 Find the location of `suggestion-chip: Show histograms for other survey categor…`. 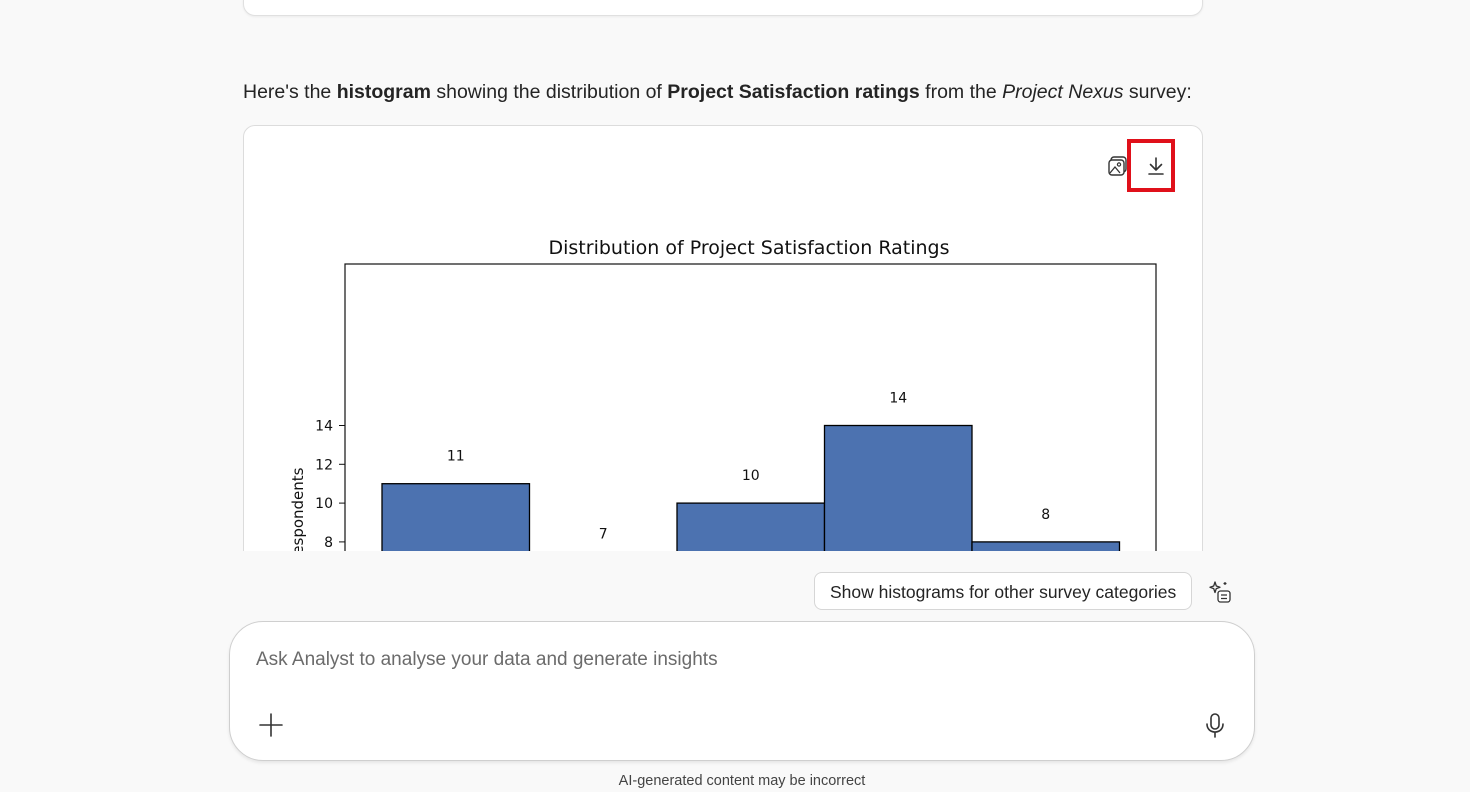

suggestion-chip: Show histograms for other survey categor… is located at coordinates (1003, 591).